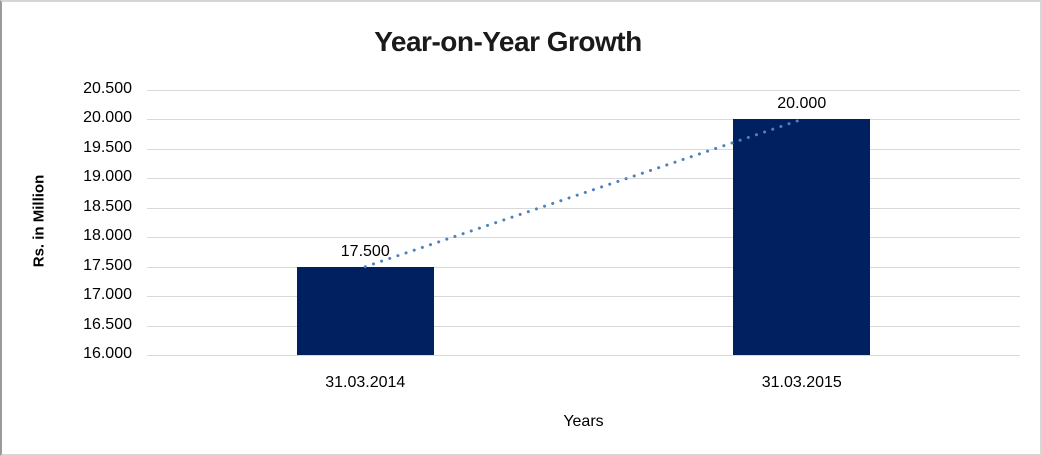 Image resolution: width=1042 pixels, height=456 pixels. What do you see at coordinates (583, 193) in the screenshot?
I see `trendline` at bounding box center [583, 193].